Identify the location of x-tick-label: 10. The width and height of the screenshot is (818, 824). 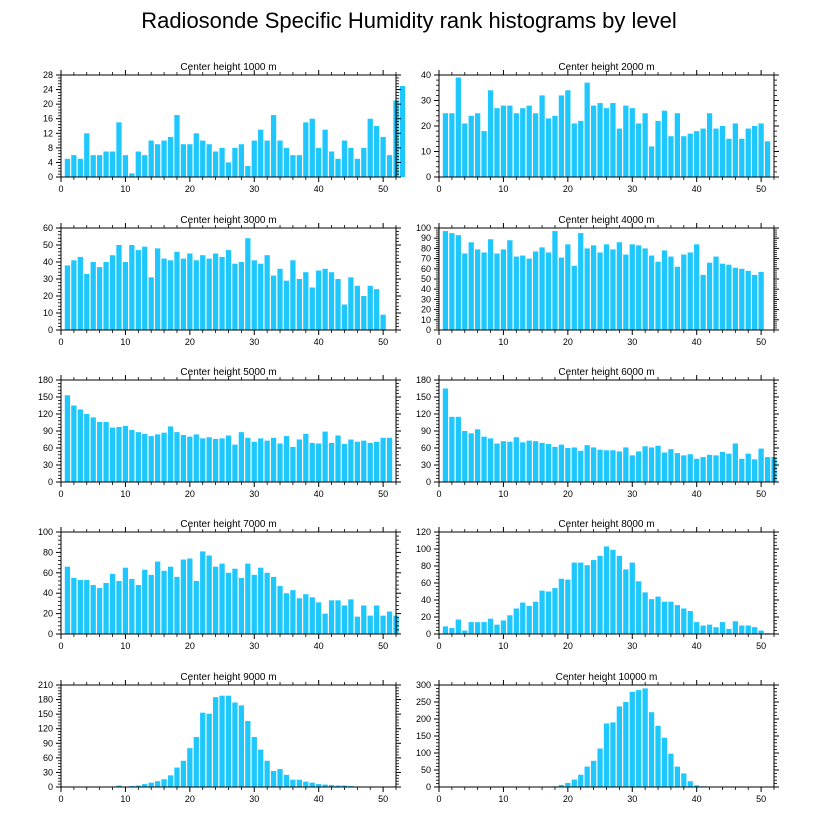
(503, 494).